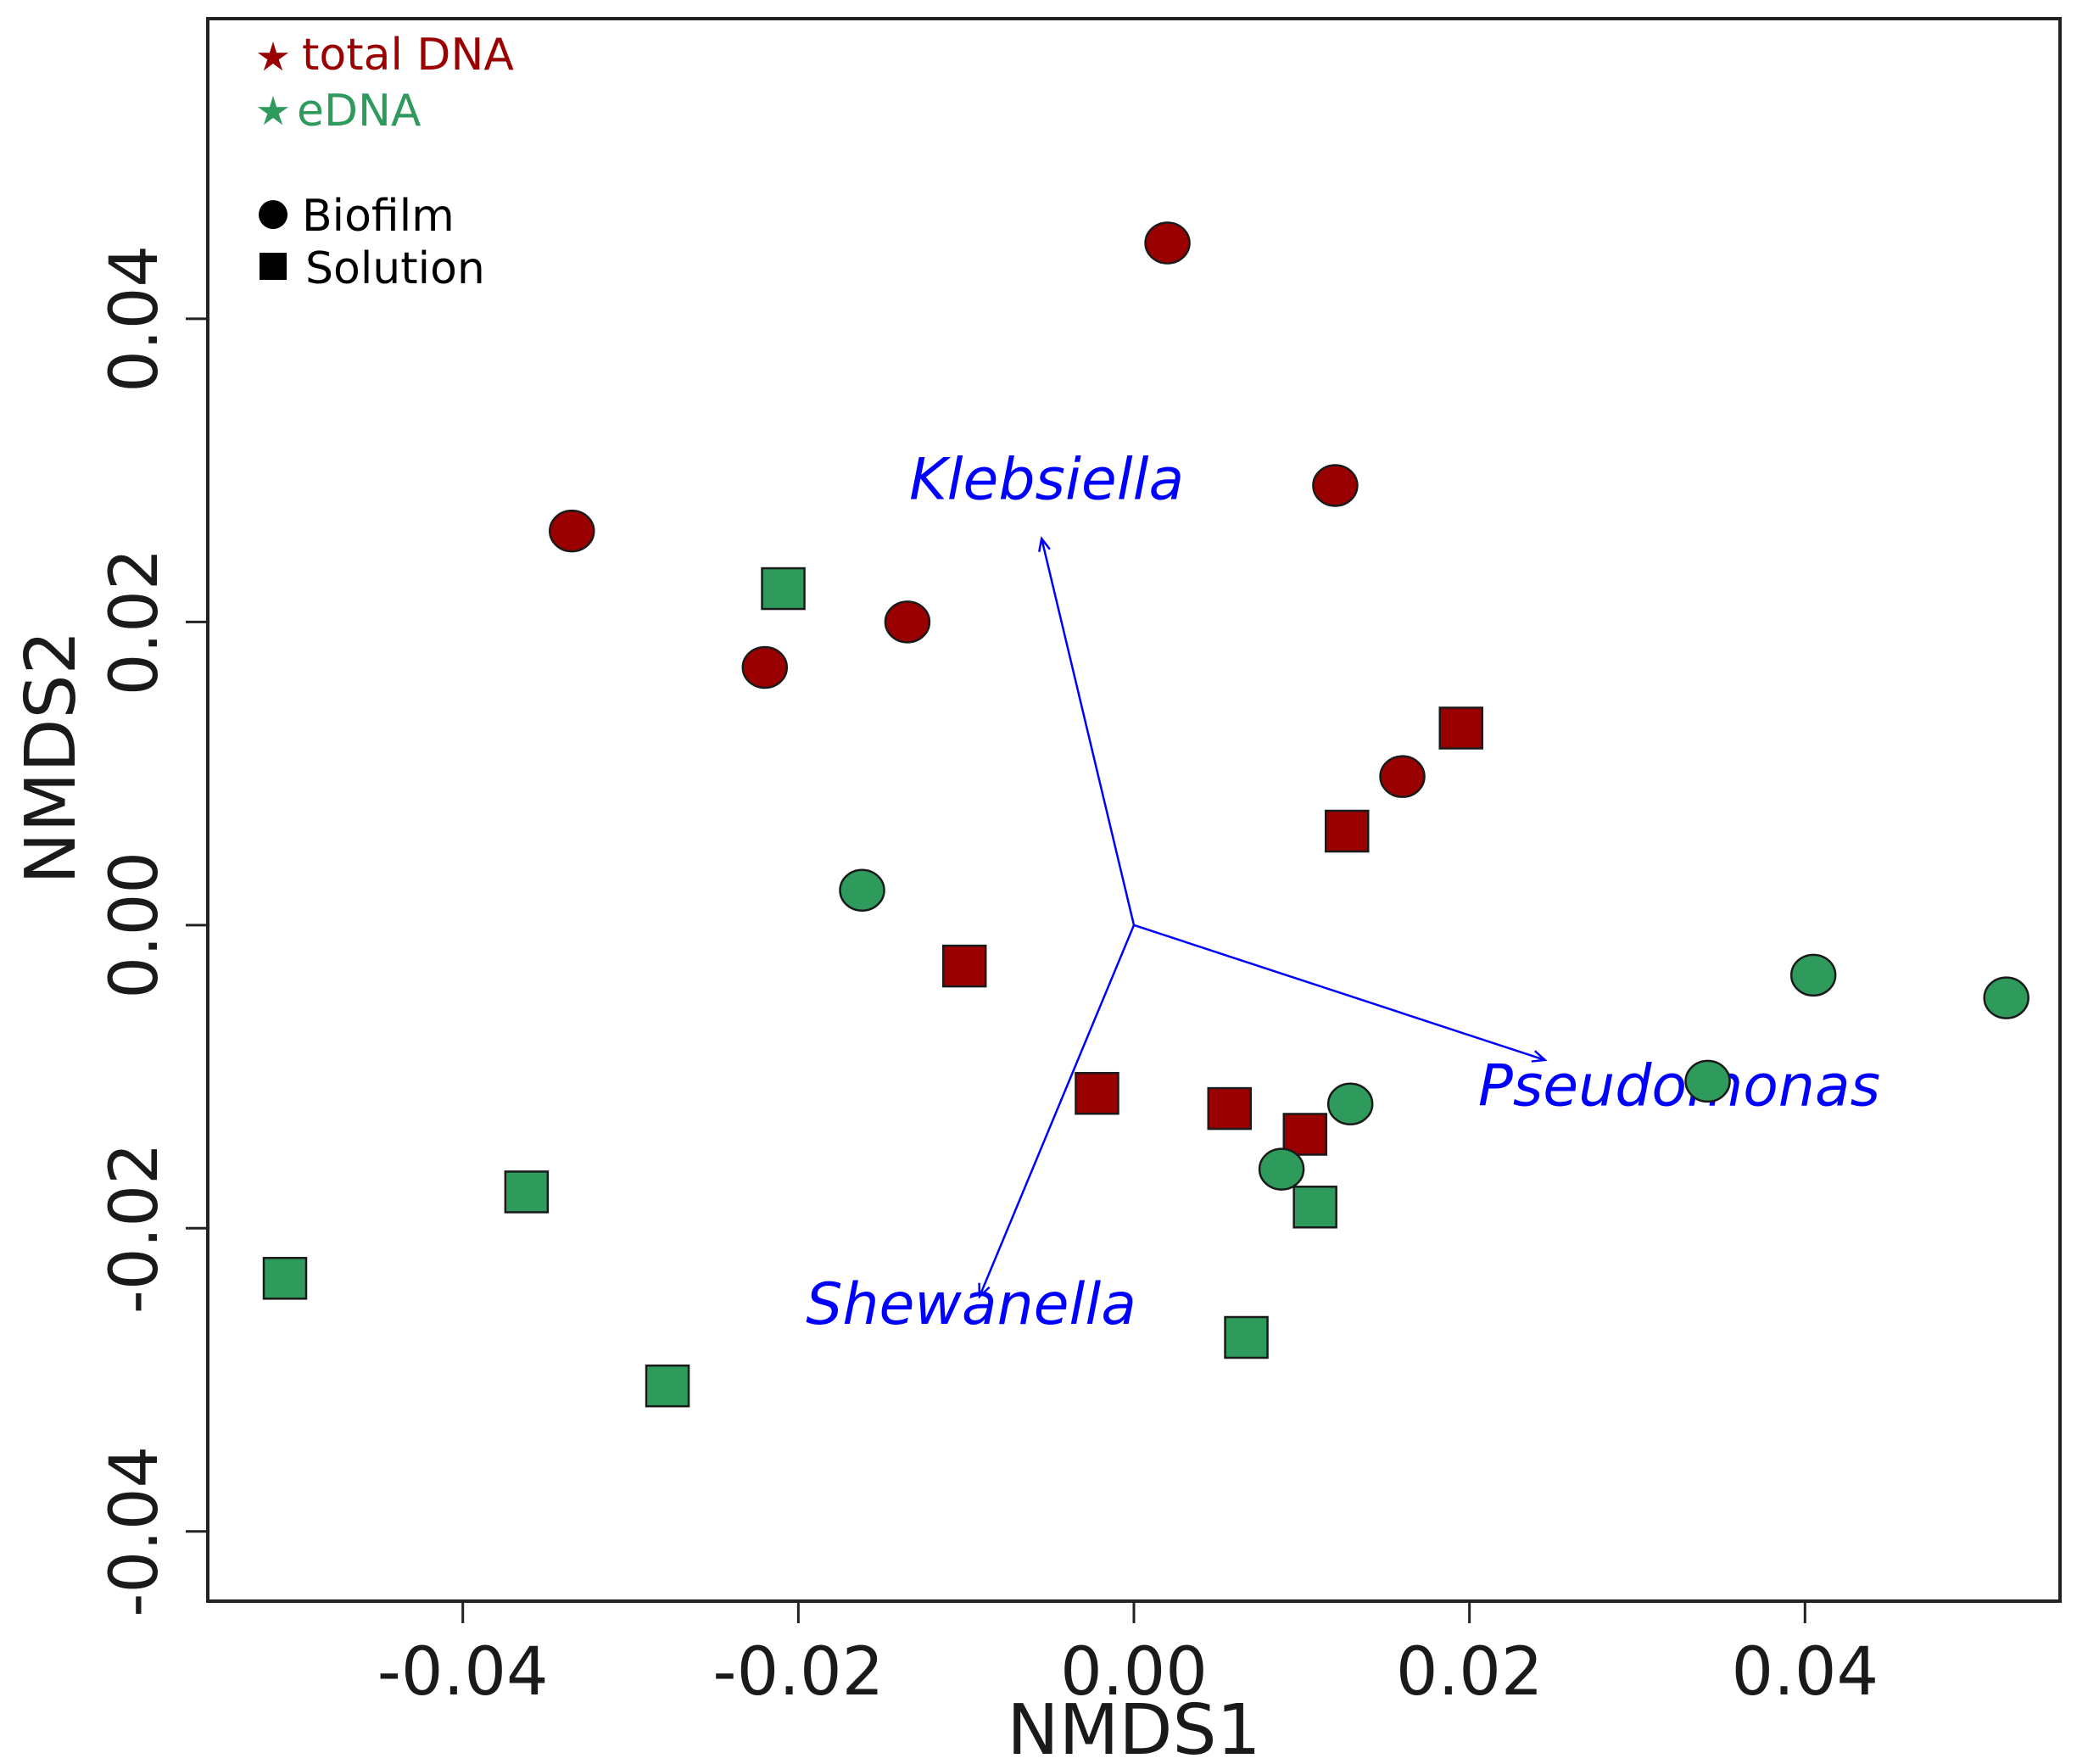  Describe the element at coordinates (984, 1290) in the screenshot. I see `vector-arrowhead-shewanella` at that location.